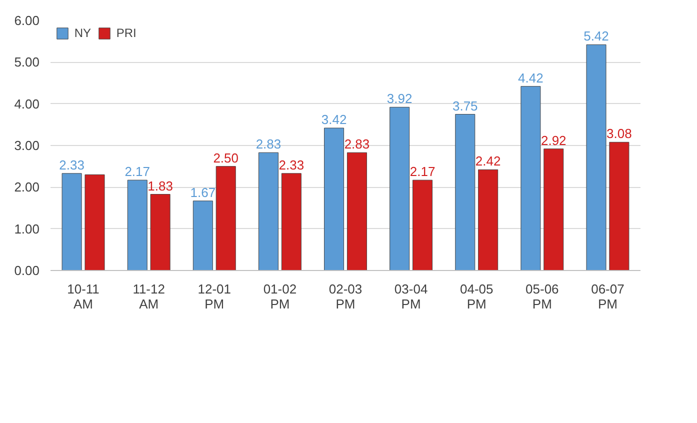 This screenshot has width=697, height=423. Describe the element at coordinates (411, 297) in the screenshot. I see `x-tick-label: 03-04 PM` at that location.